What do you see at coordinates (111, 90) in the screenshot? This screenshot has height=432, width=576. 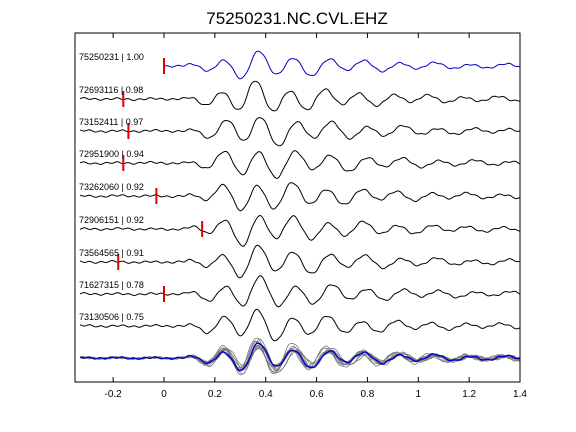 I see `trace-label: 72693116 | 0.98` at bounding box center [111, 90].